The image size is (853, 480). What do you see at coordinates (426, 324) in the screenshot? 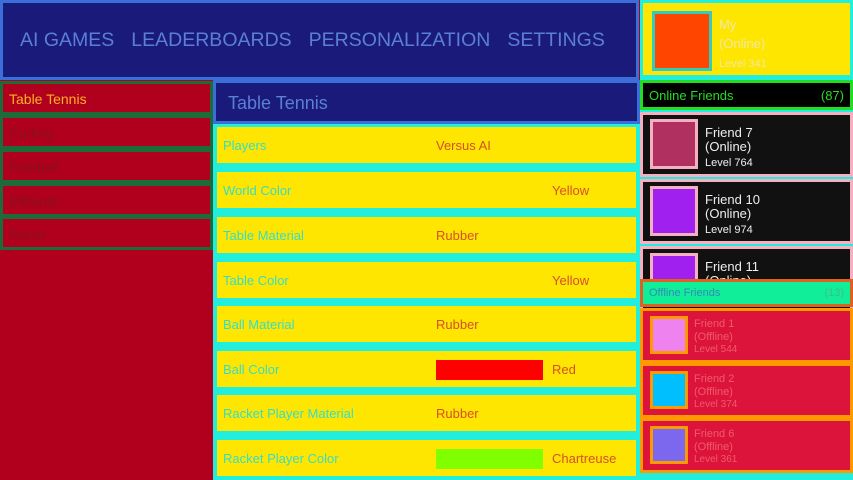
I see `setting-row: Ball Material Rubber` at bounding box center [426, 324].